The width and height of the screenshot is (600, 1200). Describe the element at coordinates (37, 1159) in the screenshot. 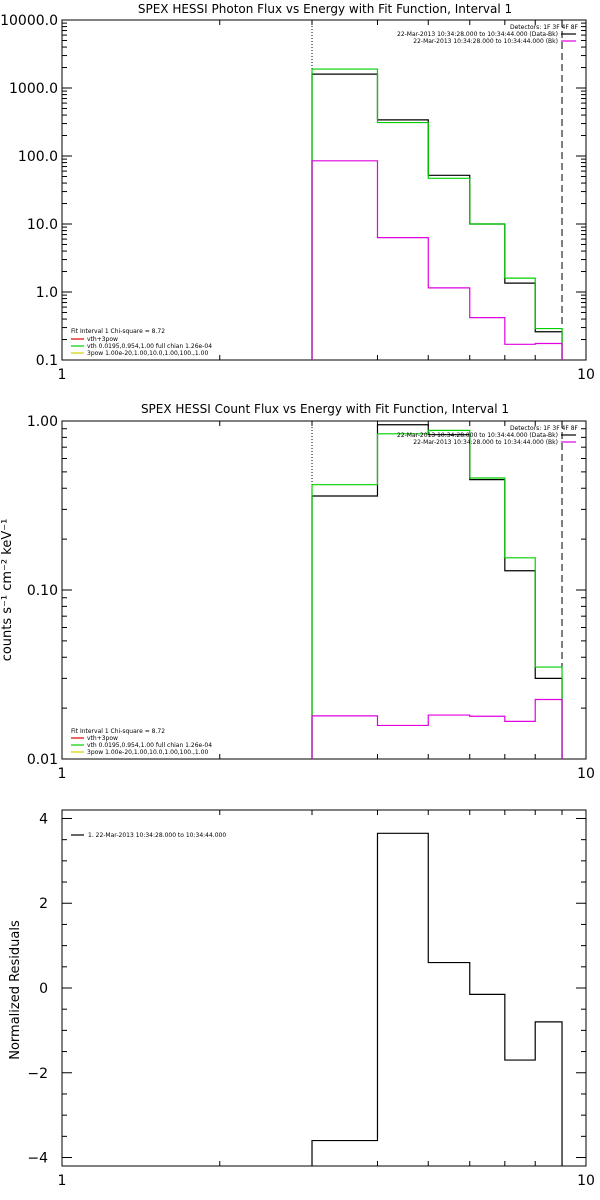

I see `y-tick-label: −4` at that location.